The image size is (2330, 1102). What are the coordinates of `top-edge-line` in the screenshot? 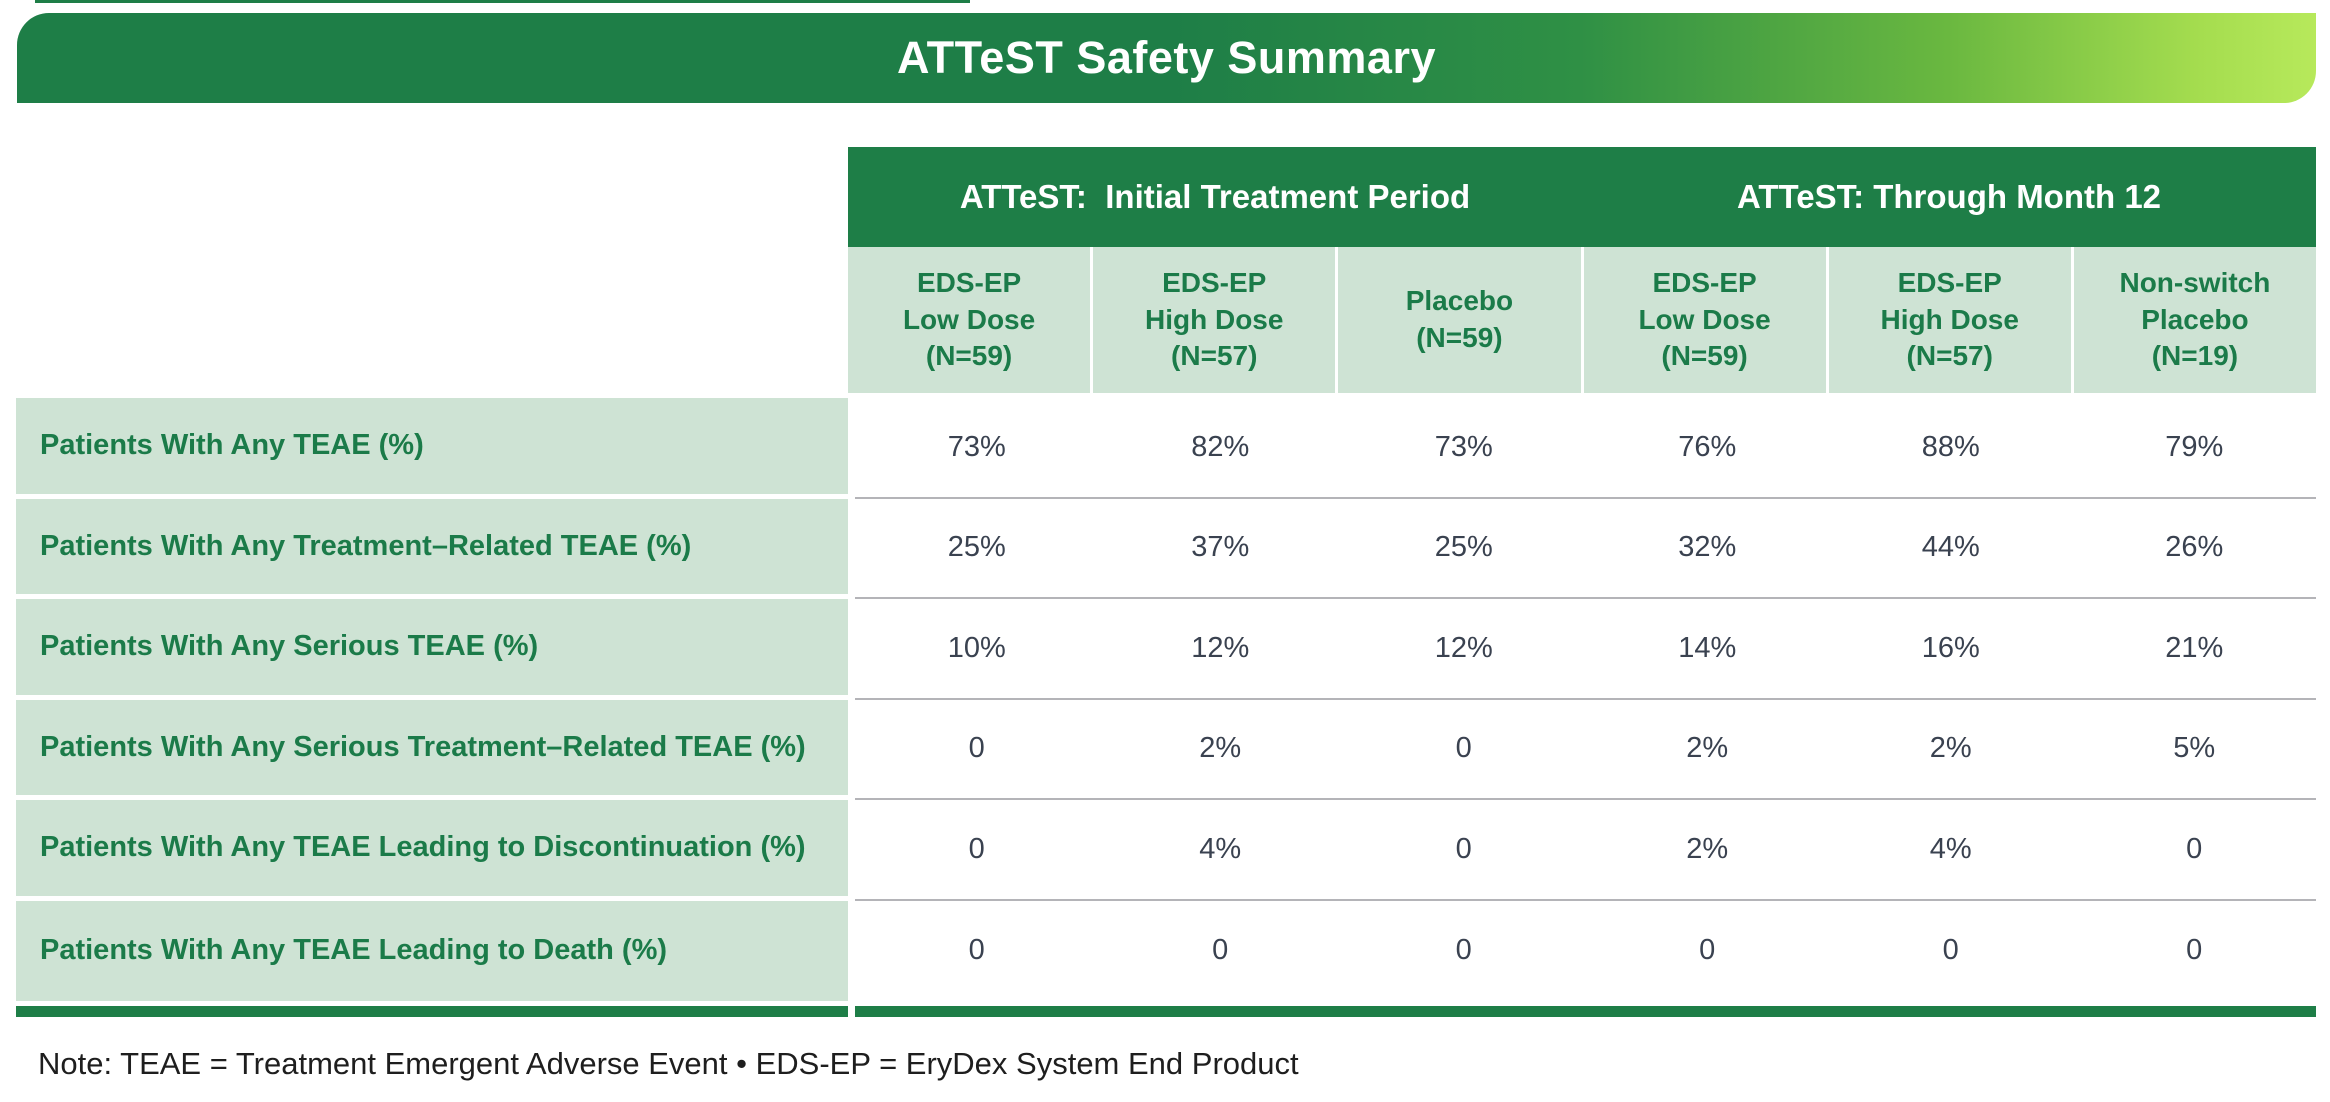 It's located at (502, 1).